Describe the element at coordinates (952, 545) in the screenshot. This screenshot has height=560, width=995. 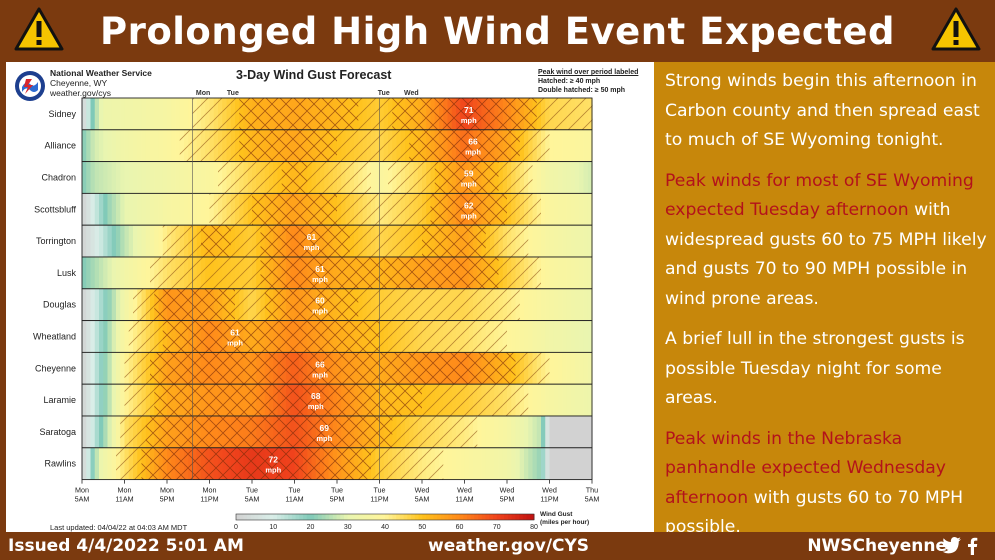
I see `twitter-icon` at that location.